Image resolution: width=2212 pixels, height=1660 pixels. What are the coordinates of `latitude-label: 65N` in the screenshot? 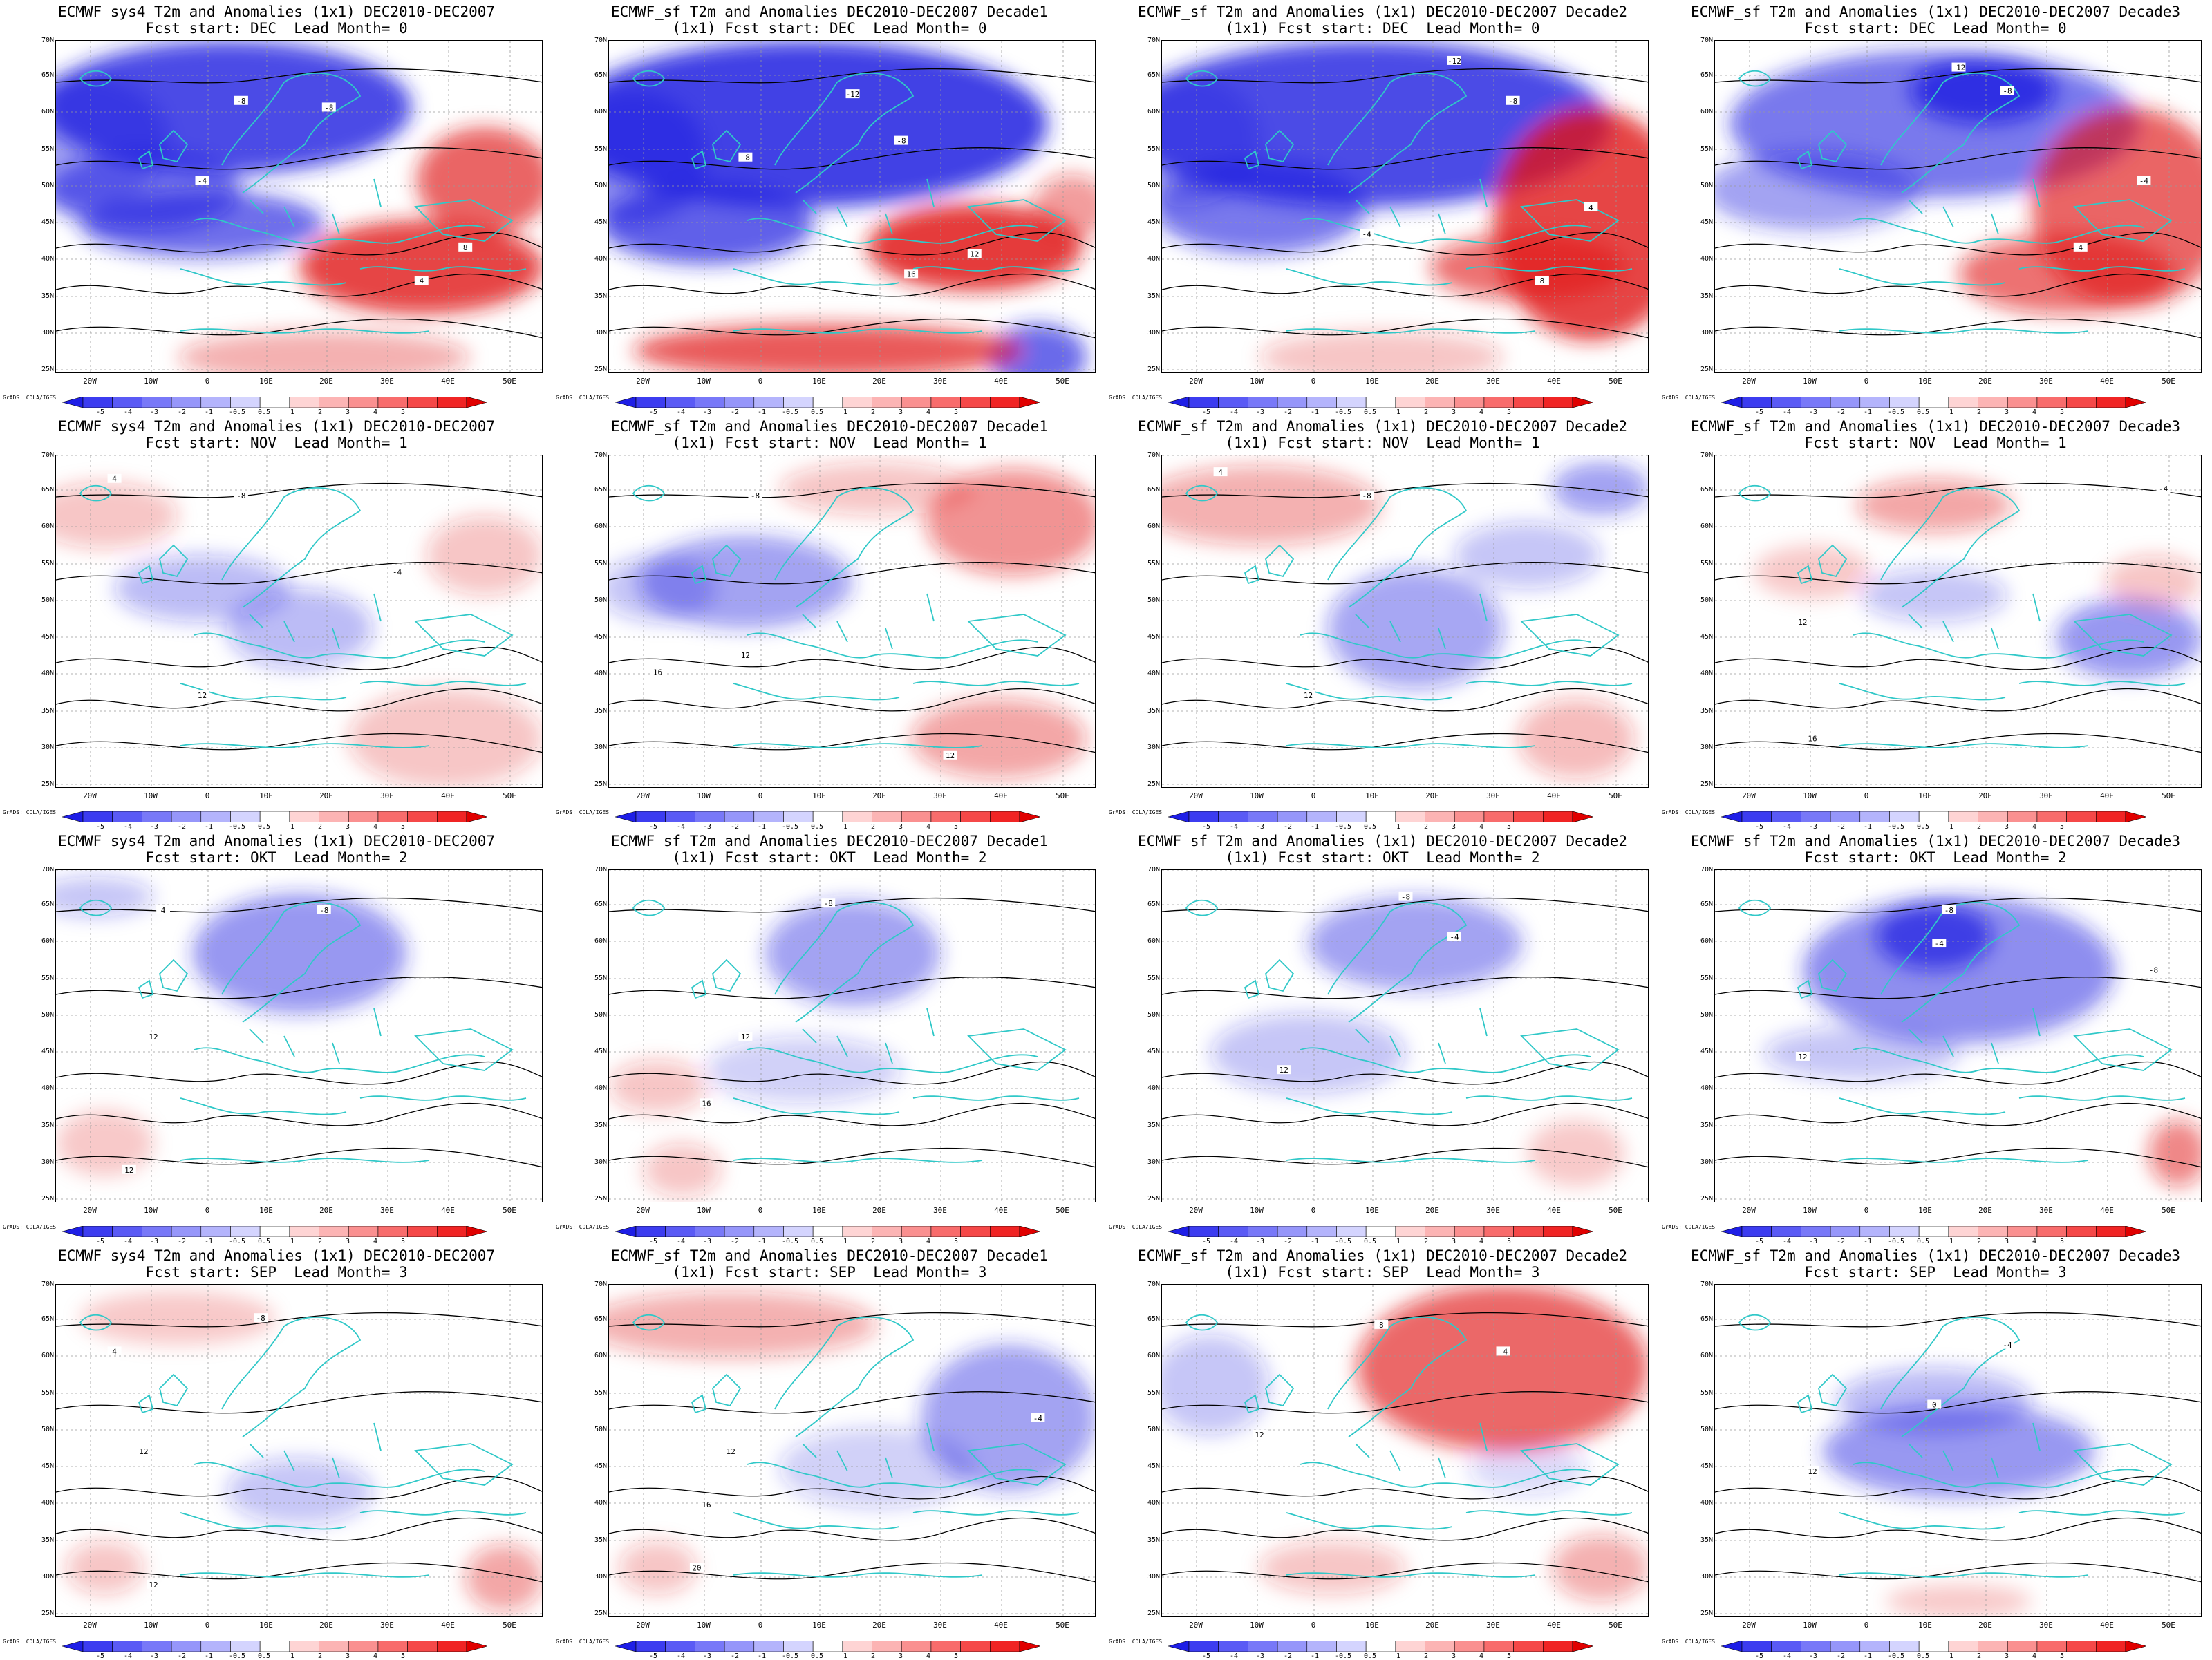 It's located at (600, 904).